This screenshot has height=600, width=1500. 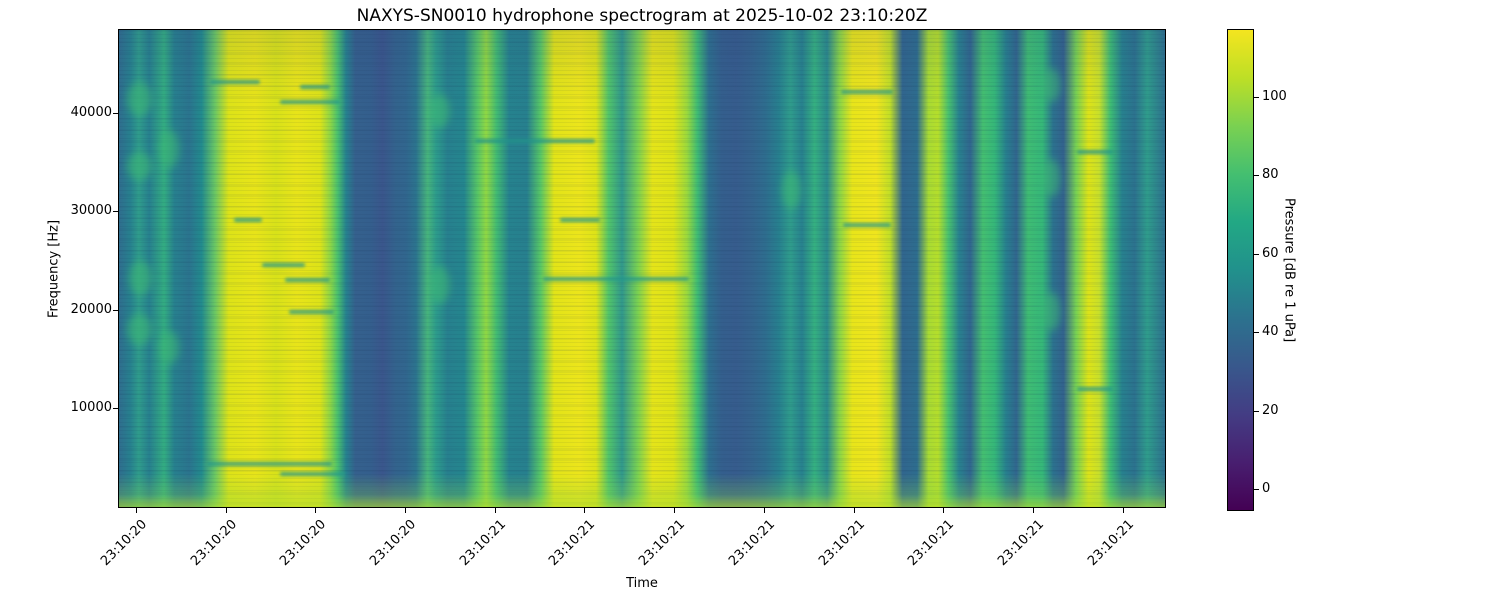 What do you see at coordinates (91, 407) in the screenshot?
I see `y-tick-label: 10000` at bounding box center [91, 407].